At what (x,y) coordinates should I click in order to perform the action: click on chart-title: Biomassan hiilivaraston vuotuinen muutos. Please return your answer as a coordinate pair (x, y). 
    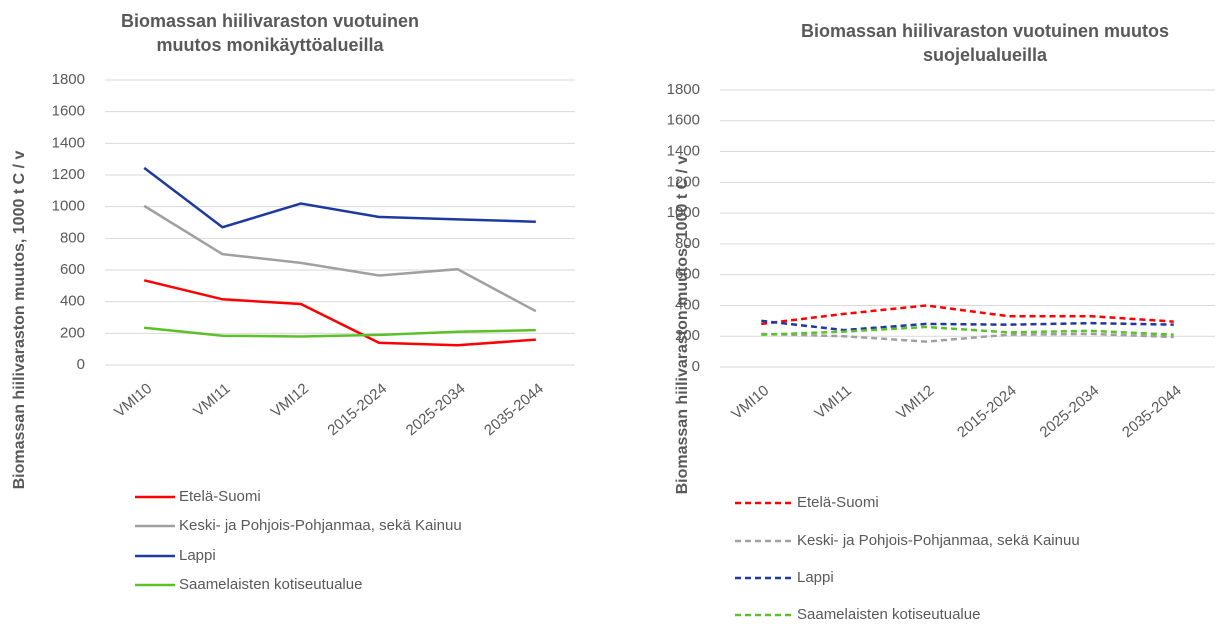
    Looking at the image, I should click on (985, 31).